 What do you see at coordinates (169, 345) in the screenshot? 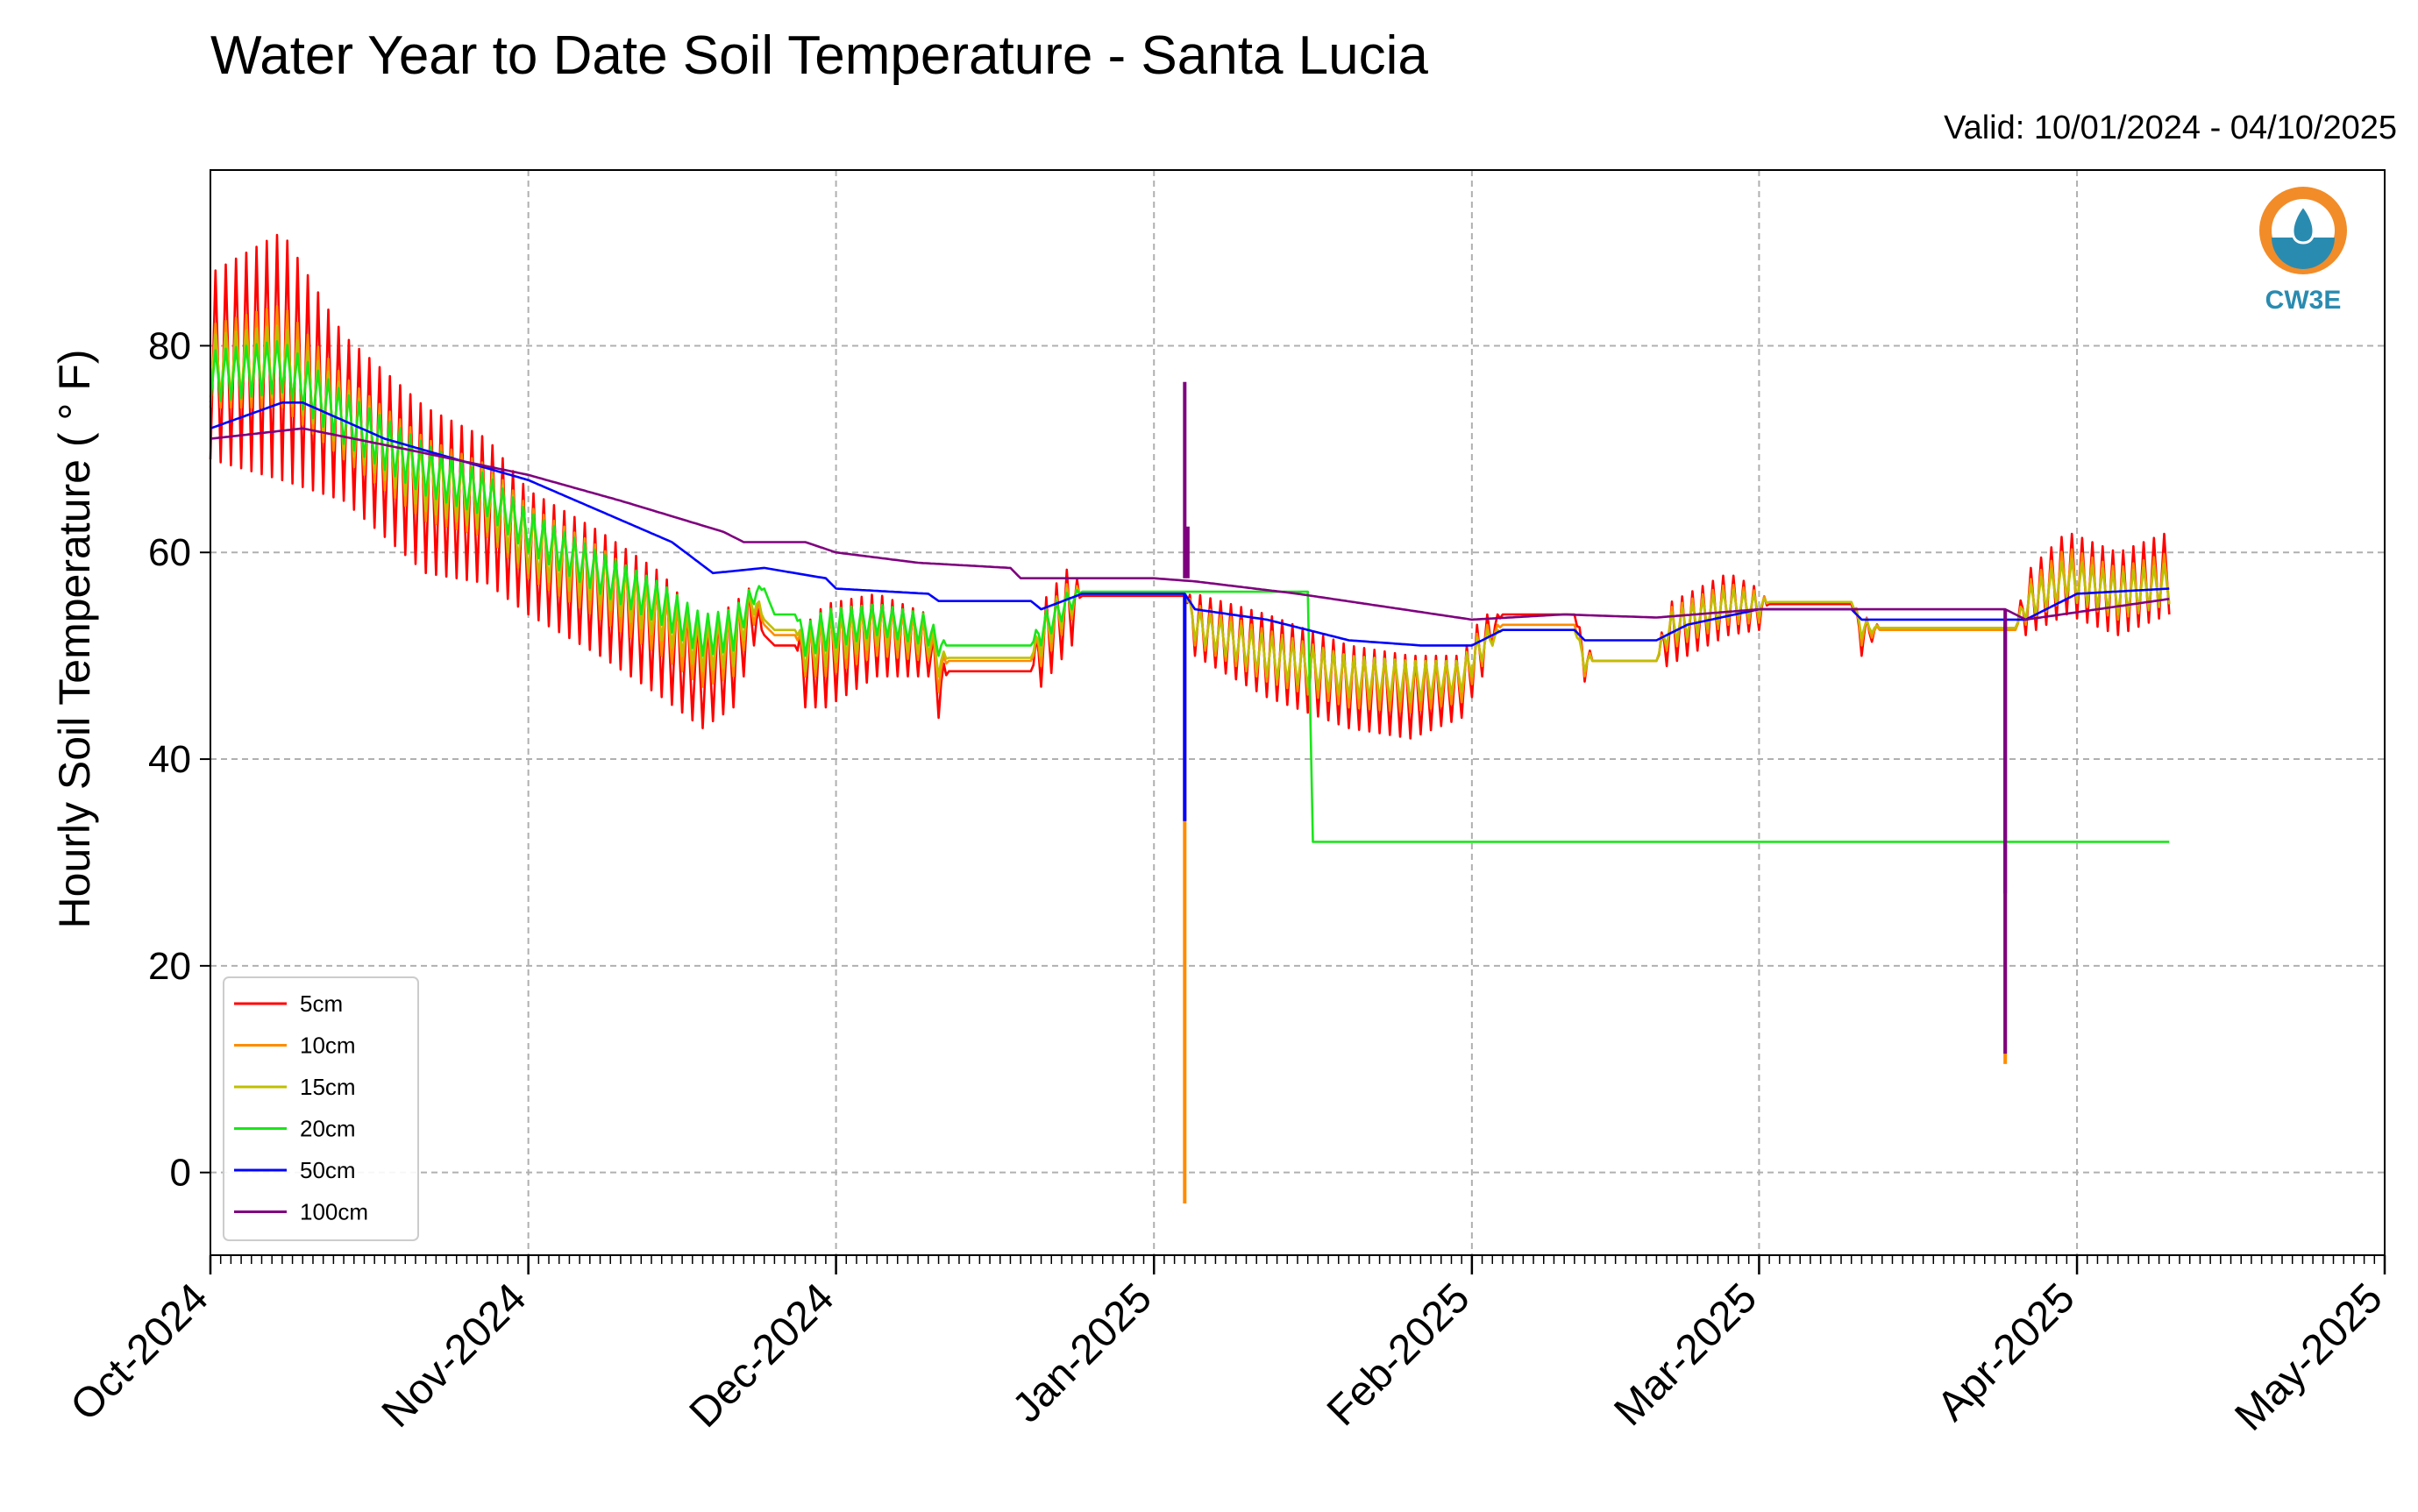
I see `y-tick-label: 80` at bounding box center [169, 345].